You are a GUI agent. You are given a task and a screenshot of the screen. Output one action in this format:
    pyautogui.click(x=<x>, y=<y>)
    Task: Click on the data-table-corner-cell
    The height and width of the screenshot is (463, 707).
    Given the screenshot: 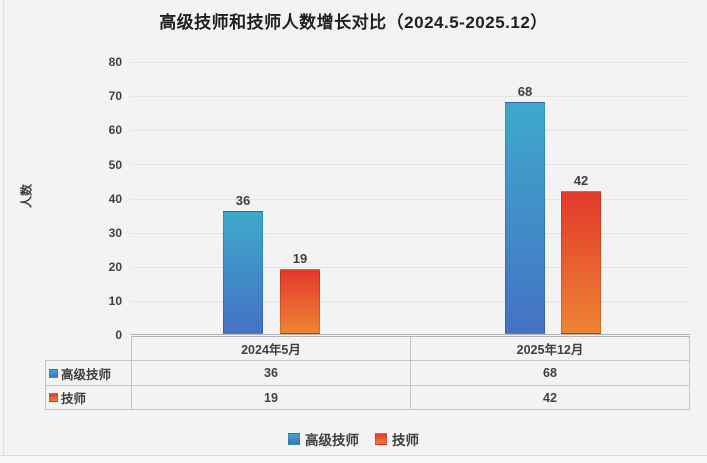 What is the action you would take?
    pyautogui.click(x=88, y=348)
    